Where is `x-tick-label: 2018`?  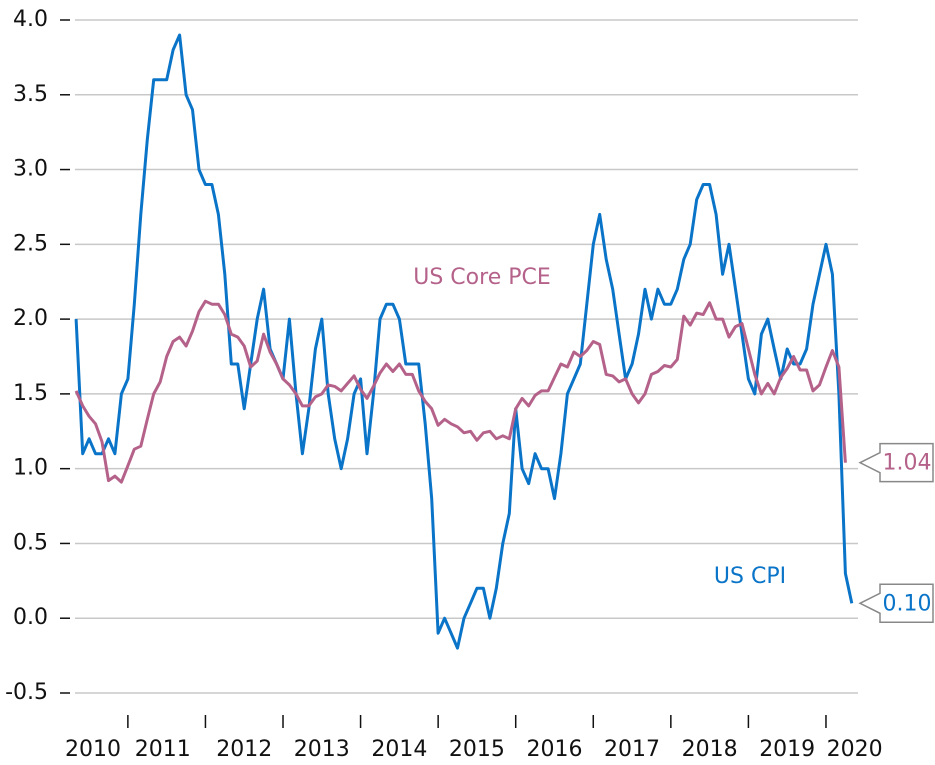 x-tick-label: 2018 is located at coordinates (710, 749).